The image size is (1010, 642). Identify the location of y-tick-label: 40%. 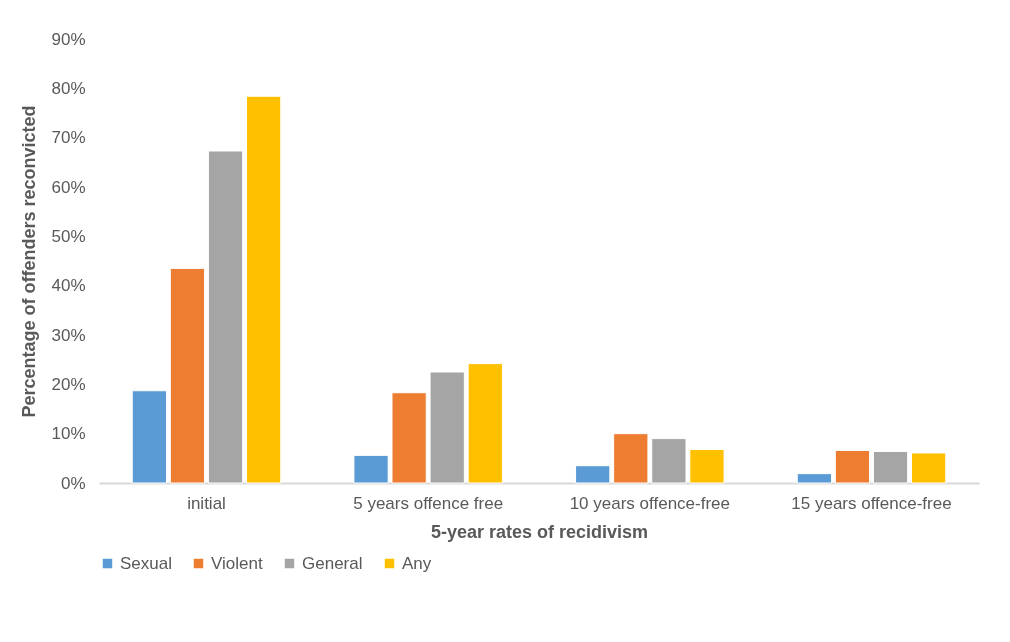
(68, 286).